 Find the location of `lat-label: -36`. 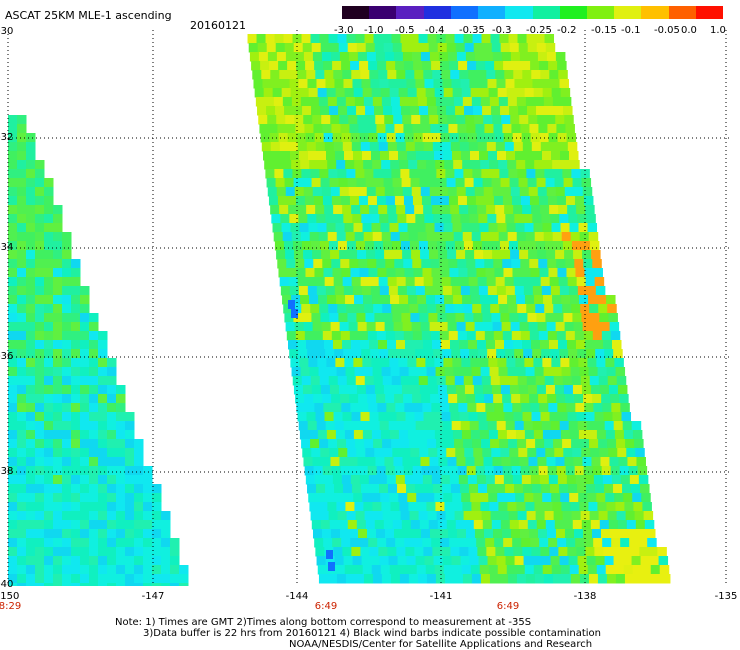

lat-label: -36 is located at coordinates (7, 356).